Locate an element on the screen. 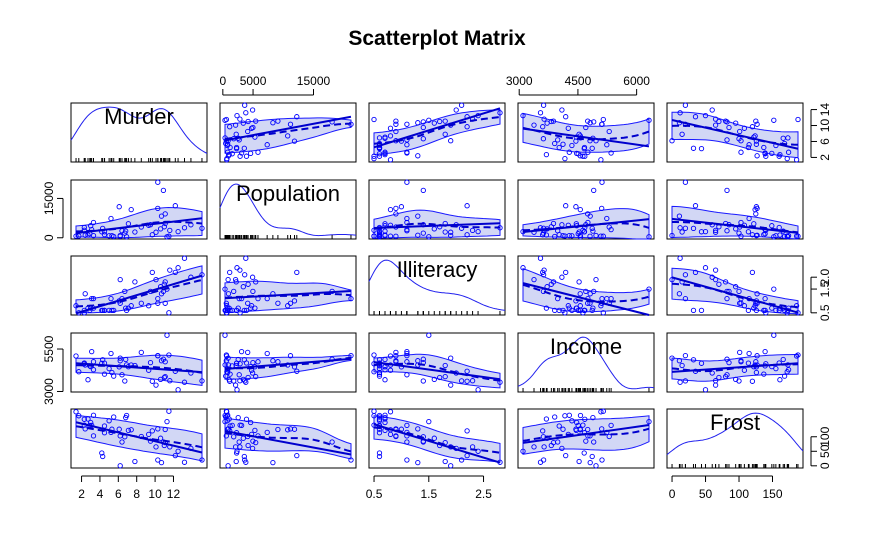 The height and width of the screenshot is (540, 875). diagonal-label-population: Population is located at coordinates (288, 193).